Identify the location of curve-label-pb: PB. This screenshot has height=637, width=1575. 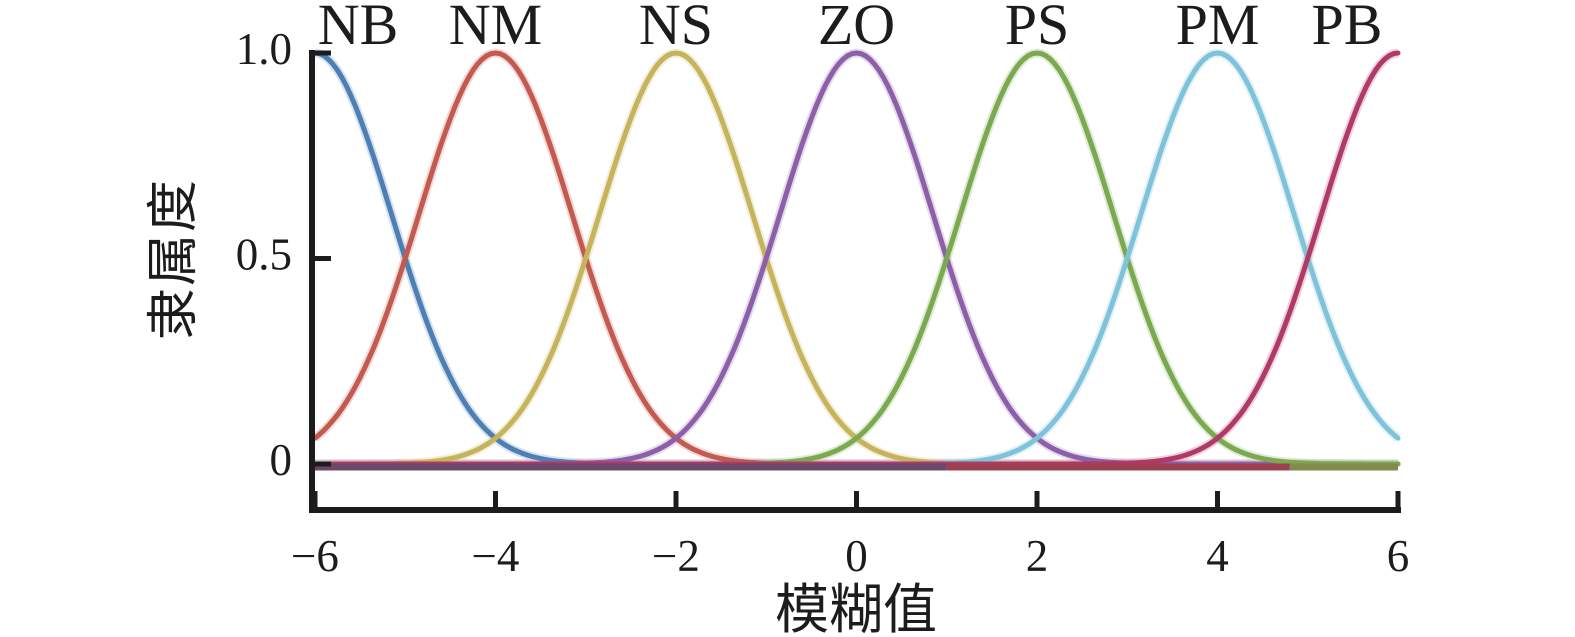
(1347, 28).